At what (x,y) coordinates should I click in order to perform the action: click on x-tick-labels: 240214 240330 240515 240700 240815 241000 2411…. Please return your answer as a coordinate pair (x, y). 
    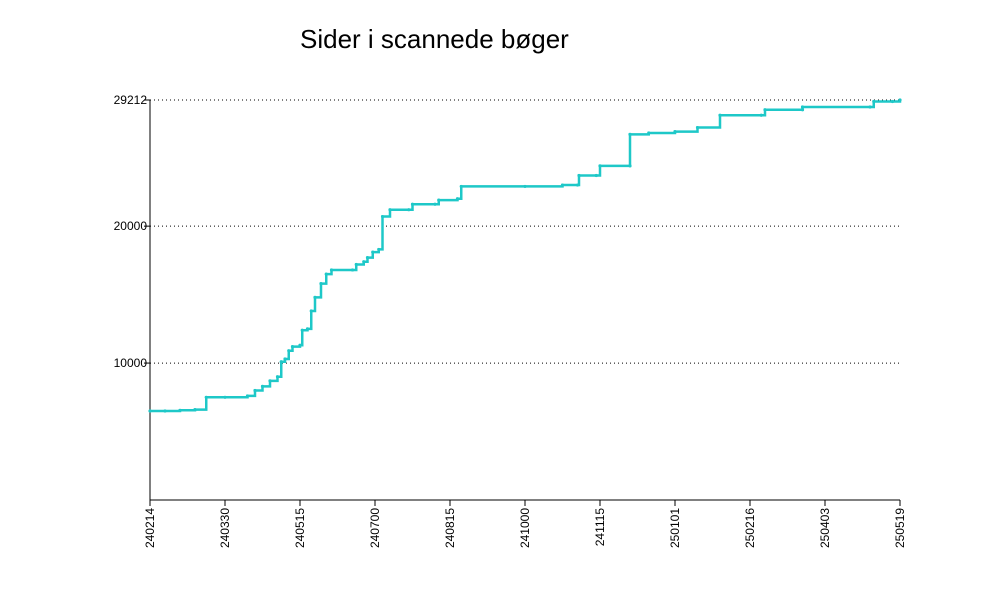
    Looking at the image, I should click on (525, 528).